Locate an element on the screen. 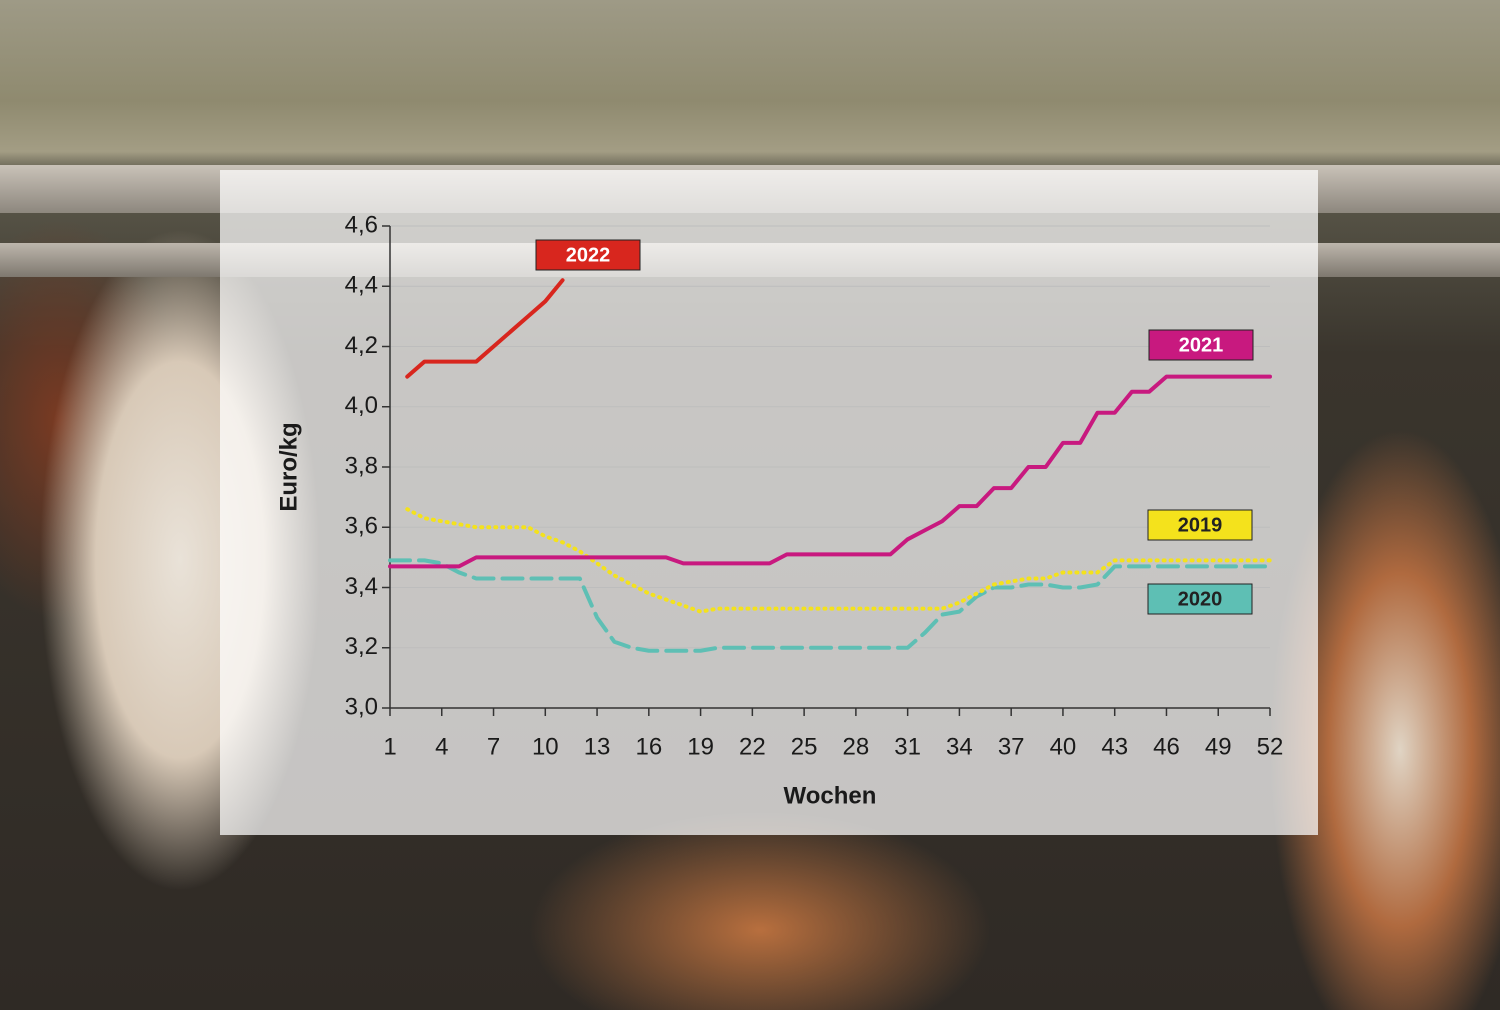 This screenshot has width=1500, height=1010. y-tick-label: 3,2 is located at coordinates (361, 646).